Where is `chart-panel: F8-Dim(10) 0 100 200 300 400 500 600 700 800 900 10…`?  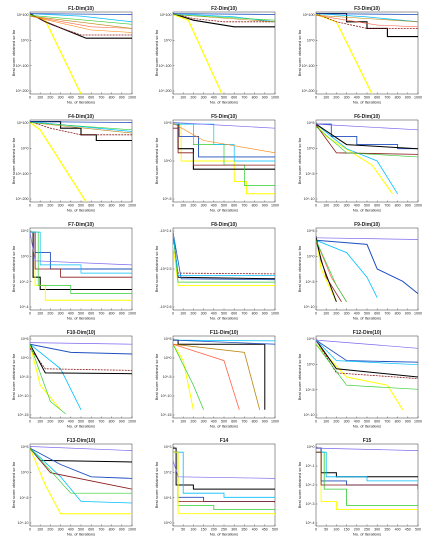 chart-panel: F8-Dim(10) 0 100 200 300 400 500 600 700 800 900 10… is located at coordinates (216, 271).